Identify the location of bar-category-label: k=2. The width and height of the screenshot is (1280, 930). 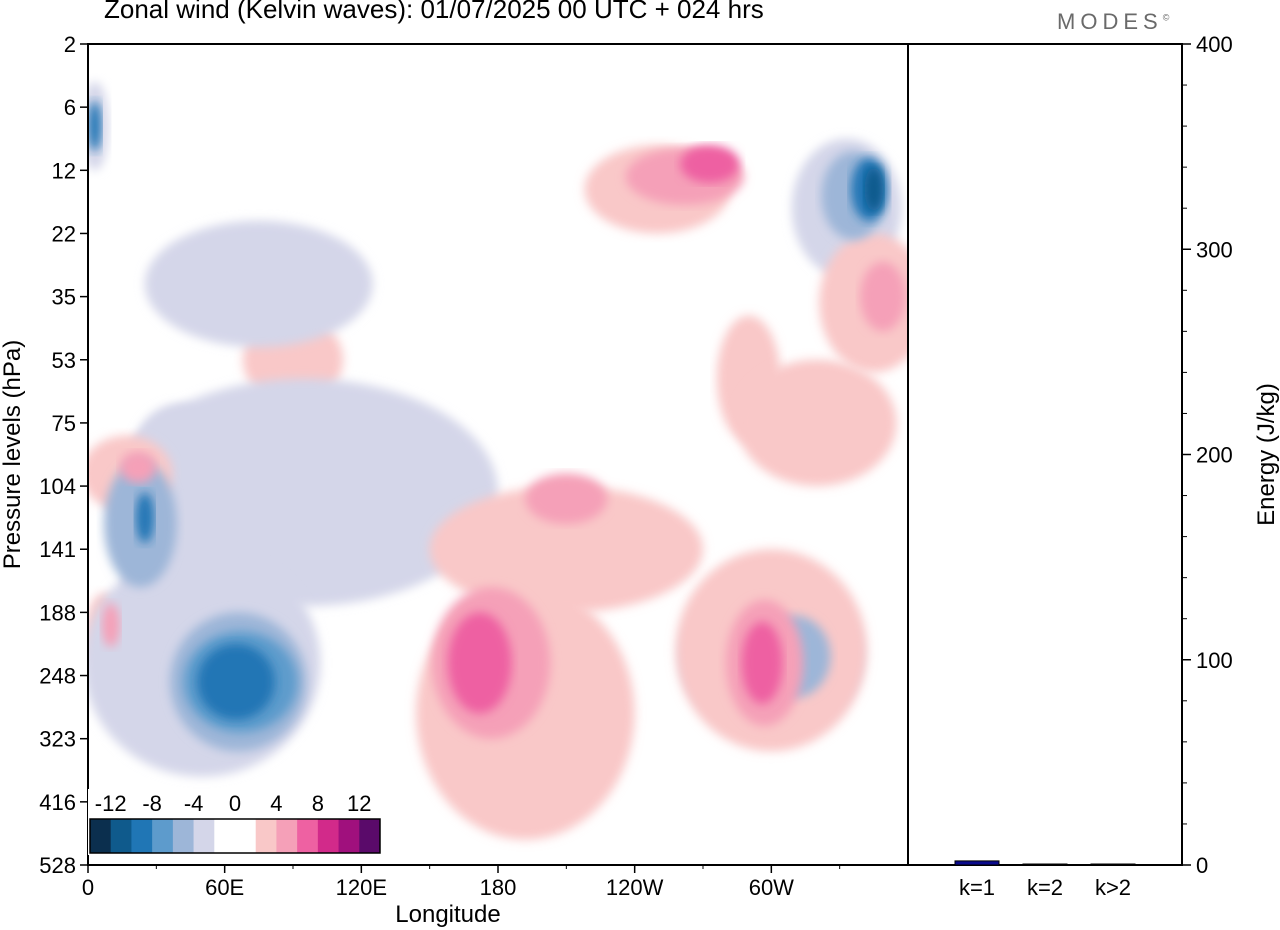
(1045, 887).